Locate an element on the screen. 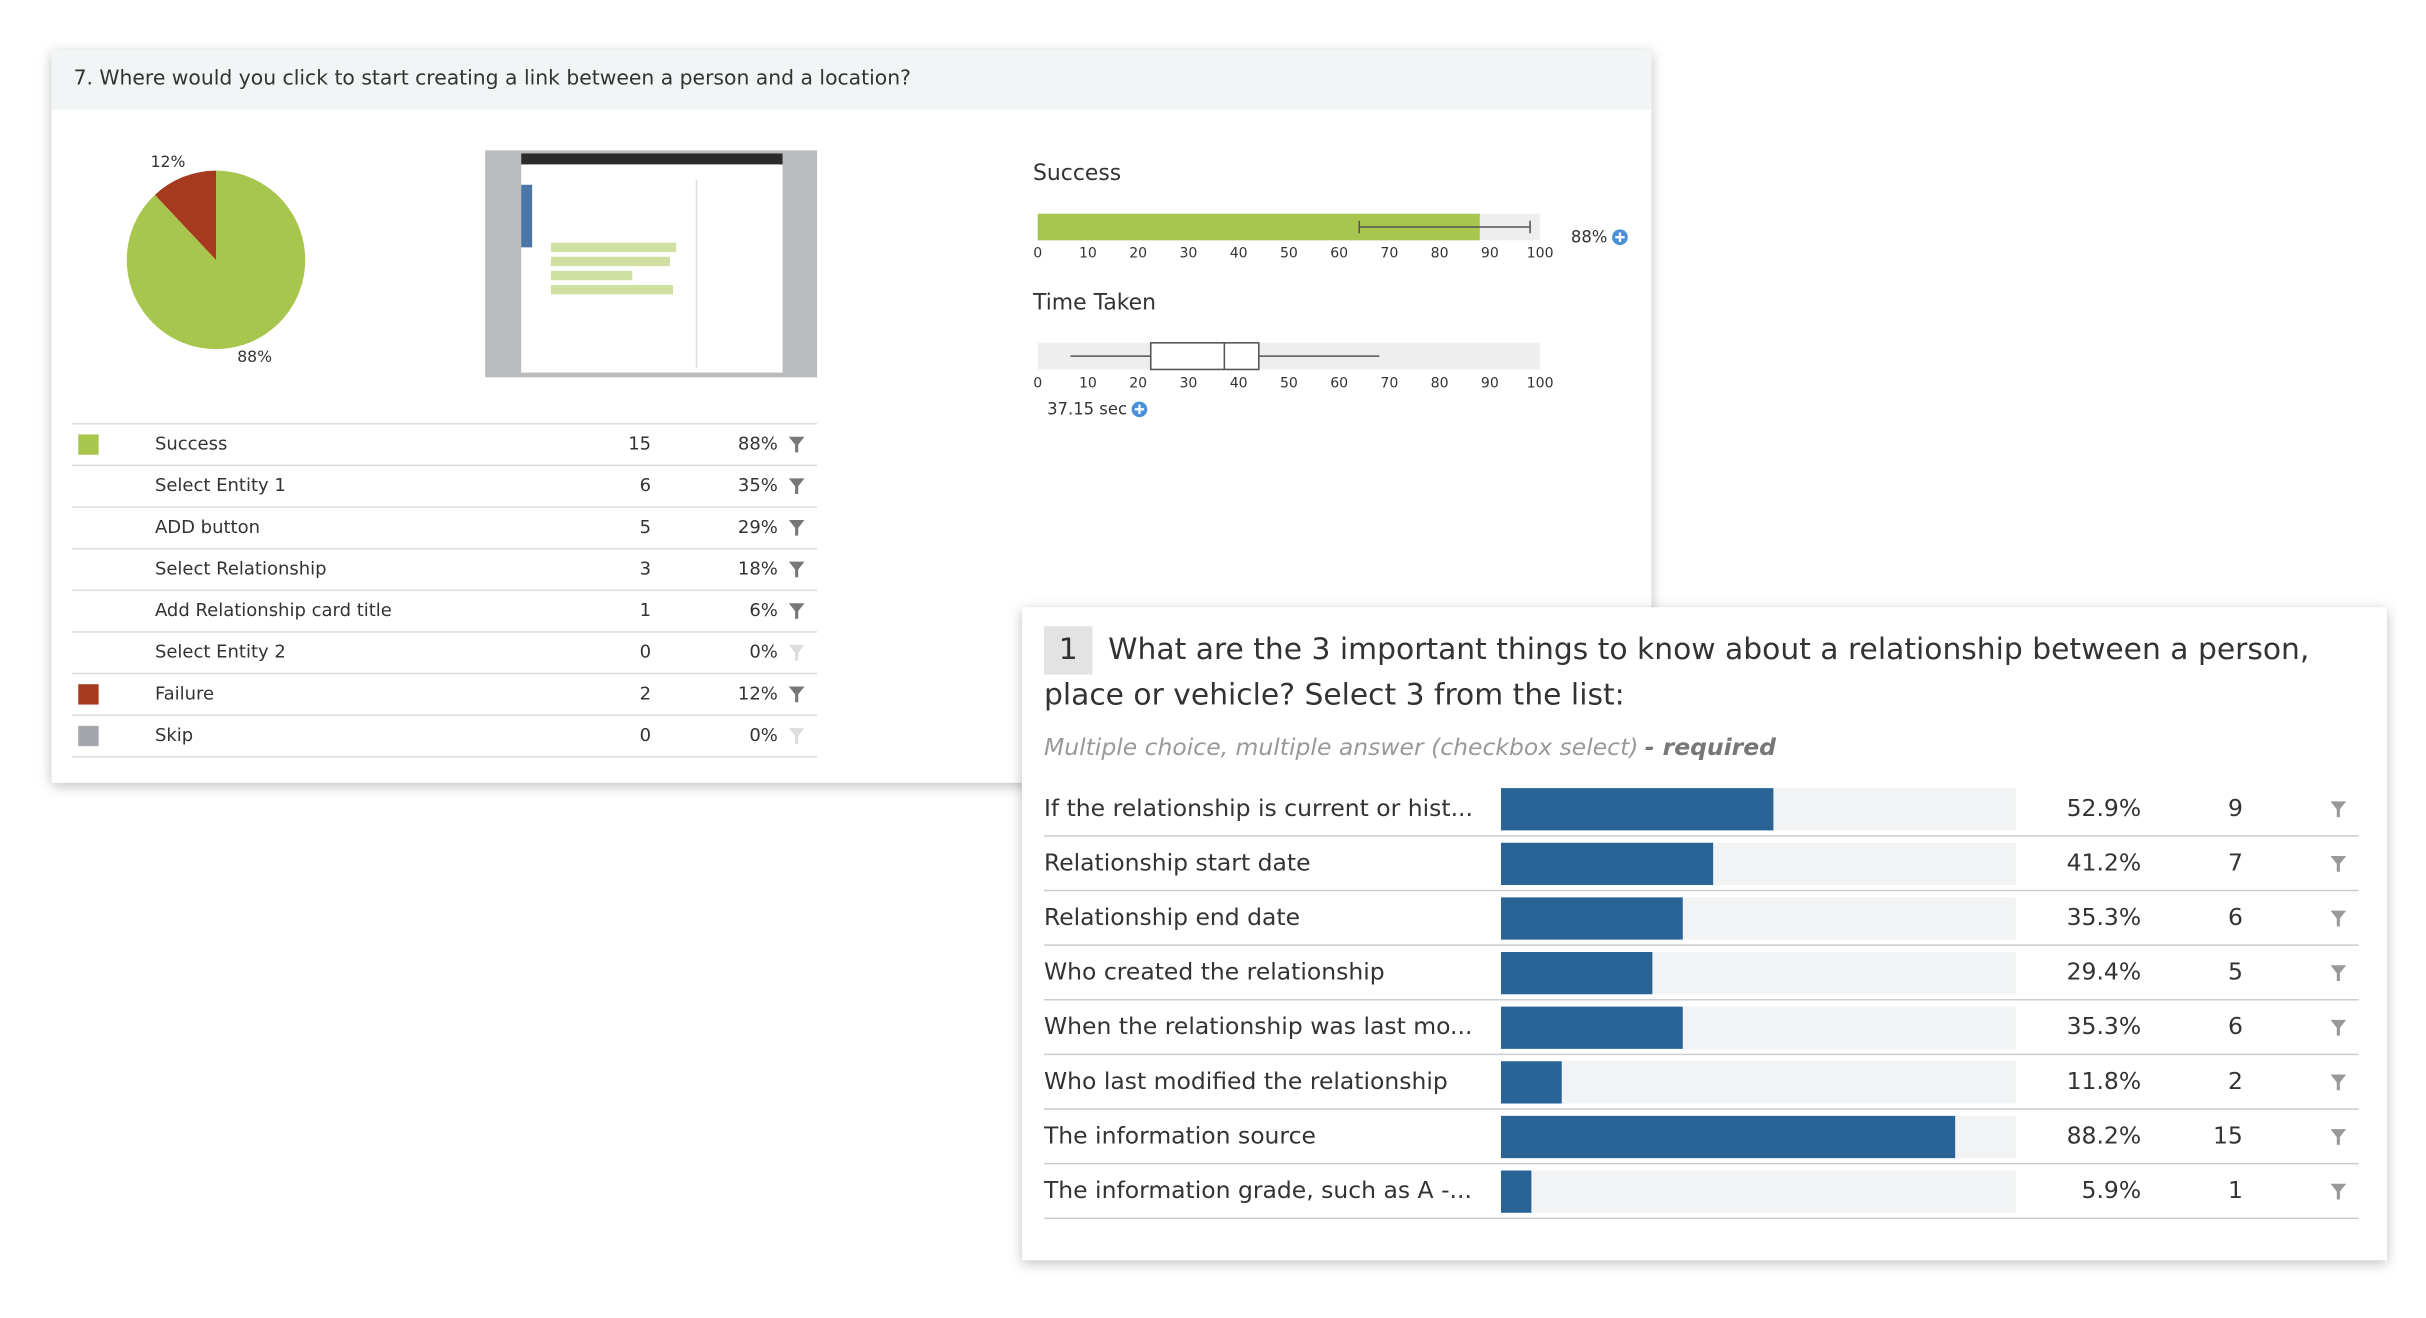  row-label: Who created the relationship is located at coordinates (1214, 972).